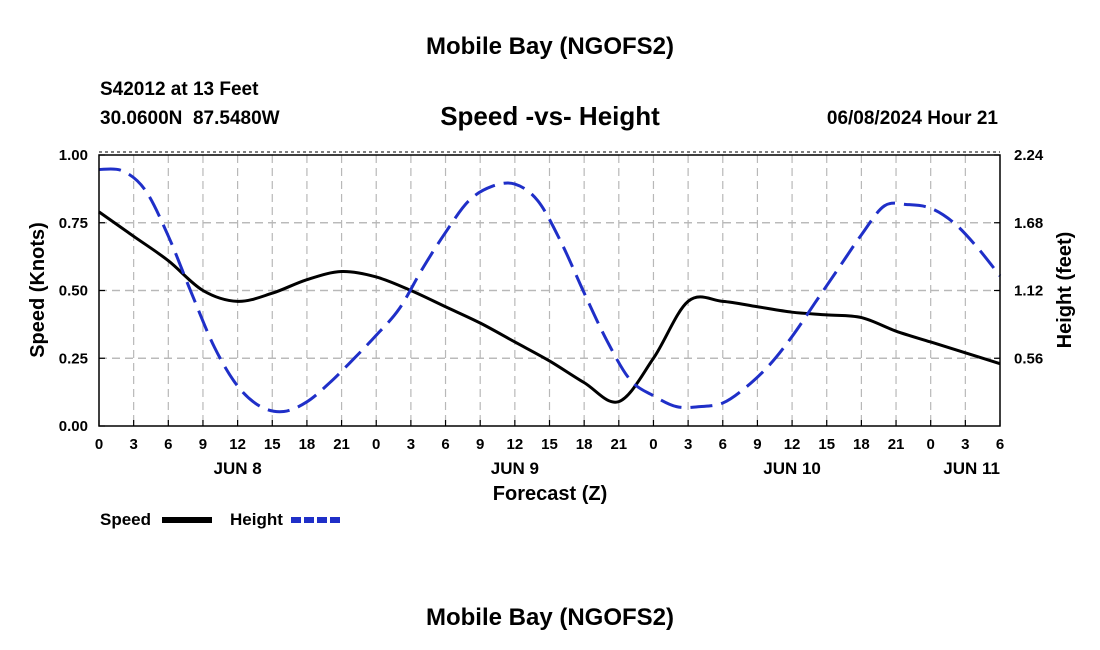 Image resolution: width=1100 pixels, height=650 pixels. Describe the element at coordinates (1028, 291) in the screenshot. I see `y2-tick-label: 1.12` at that location.